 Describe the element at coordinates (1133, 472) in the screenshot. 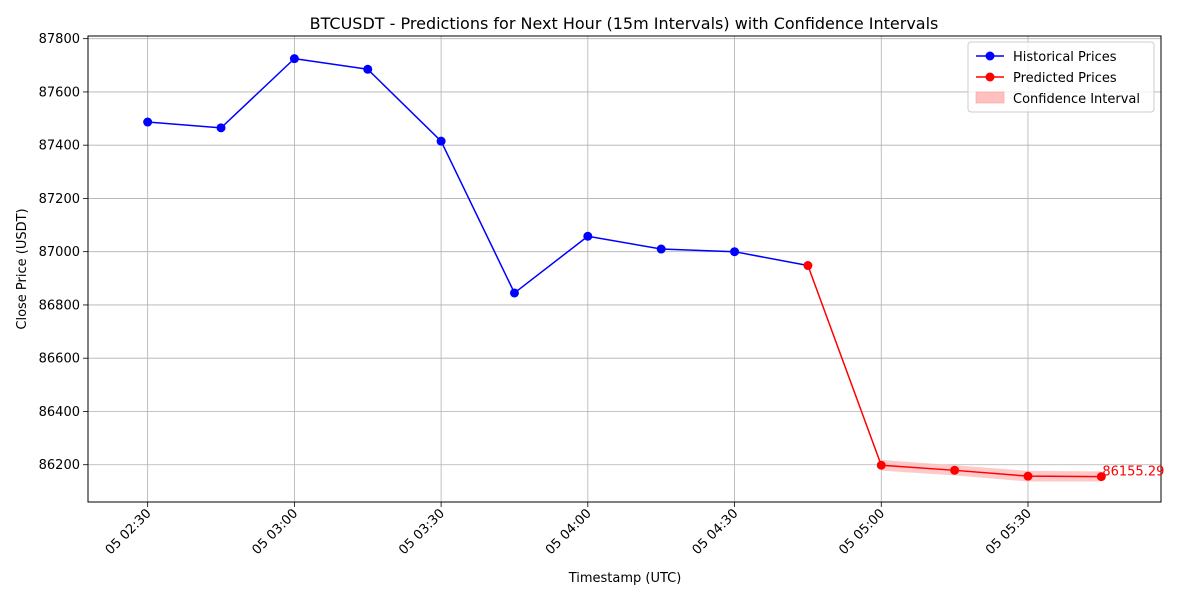

I see `last-value-annotation: 86155.29` at that location.